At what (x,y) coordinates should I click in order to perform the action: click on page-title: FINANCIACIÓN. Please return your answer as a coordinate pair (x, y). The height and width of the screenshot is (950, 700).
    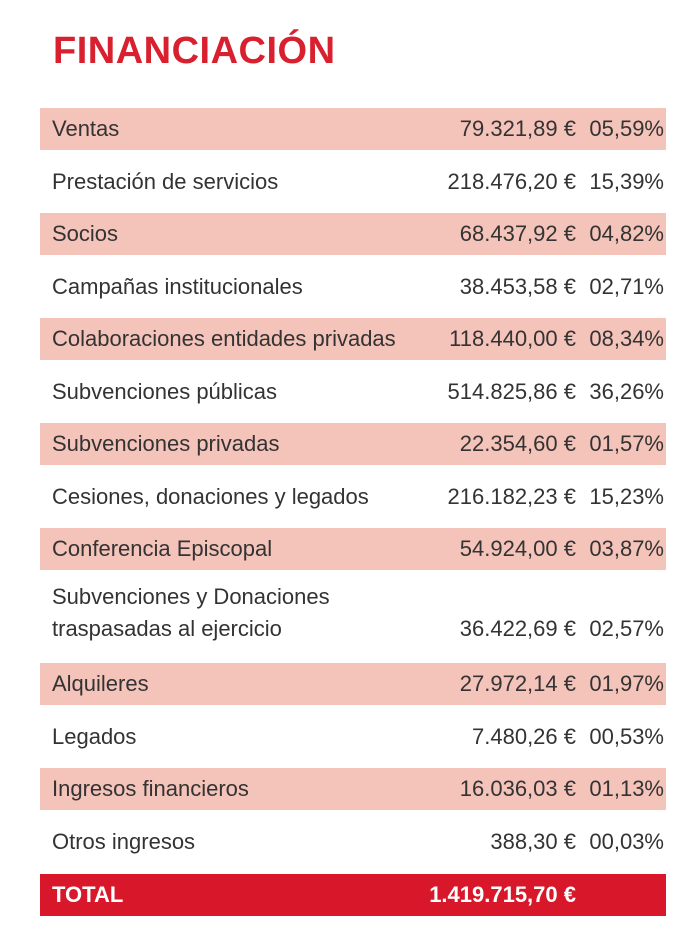
    Looking at the image, I should click on (194, 51).